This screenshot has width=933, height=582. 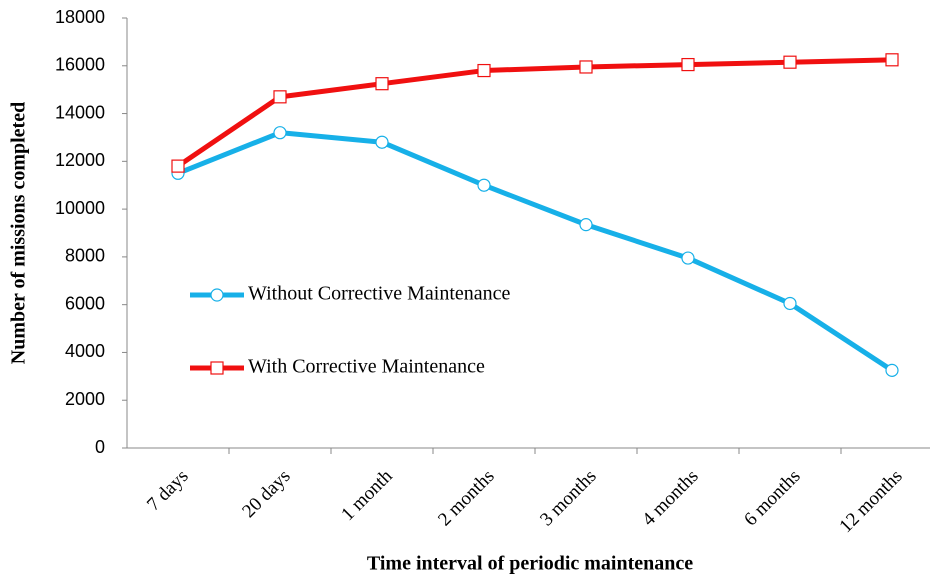 What do you see at coordinates (85, 351) in the screenshot?
I see `y-tick-label: 4000` at bounding box center [85, 351].